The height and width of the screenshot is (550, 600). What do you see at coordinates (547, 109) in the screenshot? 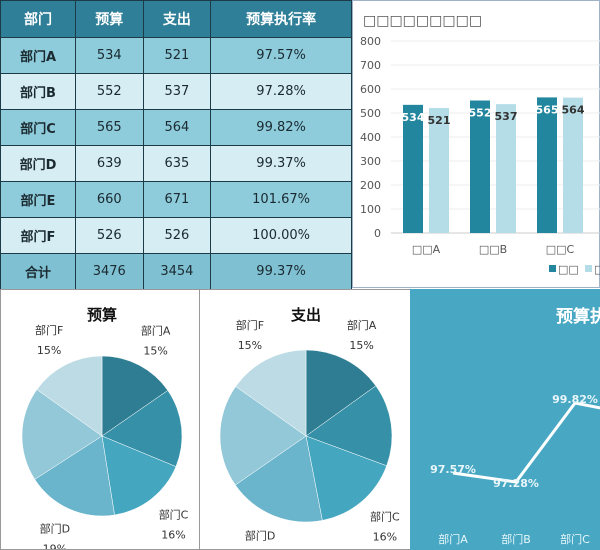
I see `data-label: 565` at bounding box center [547, 109].